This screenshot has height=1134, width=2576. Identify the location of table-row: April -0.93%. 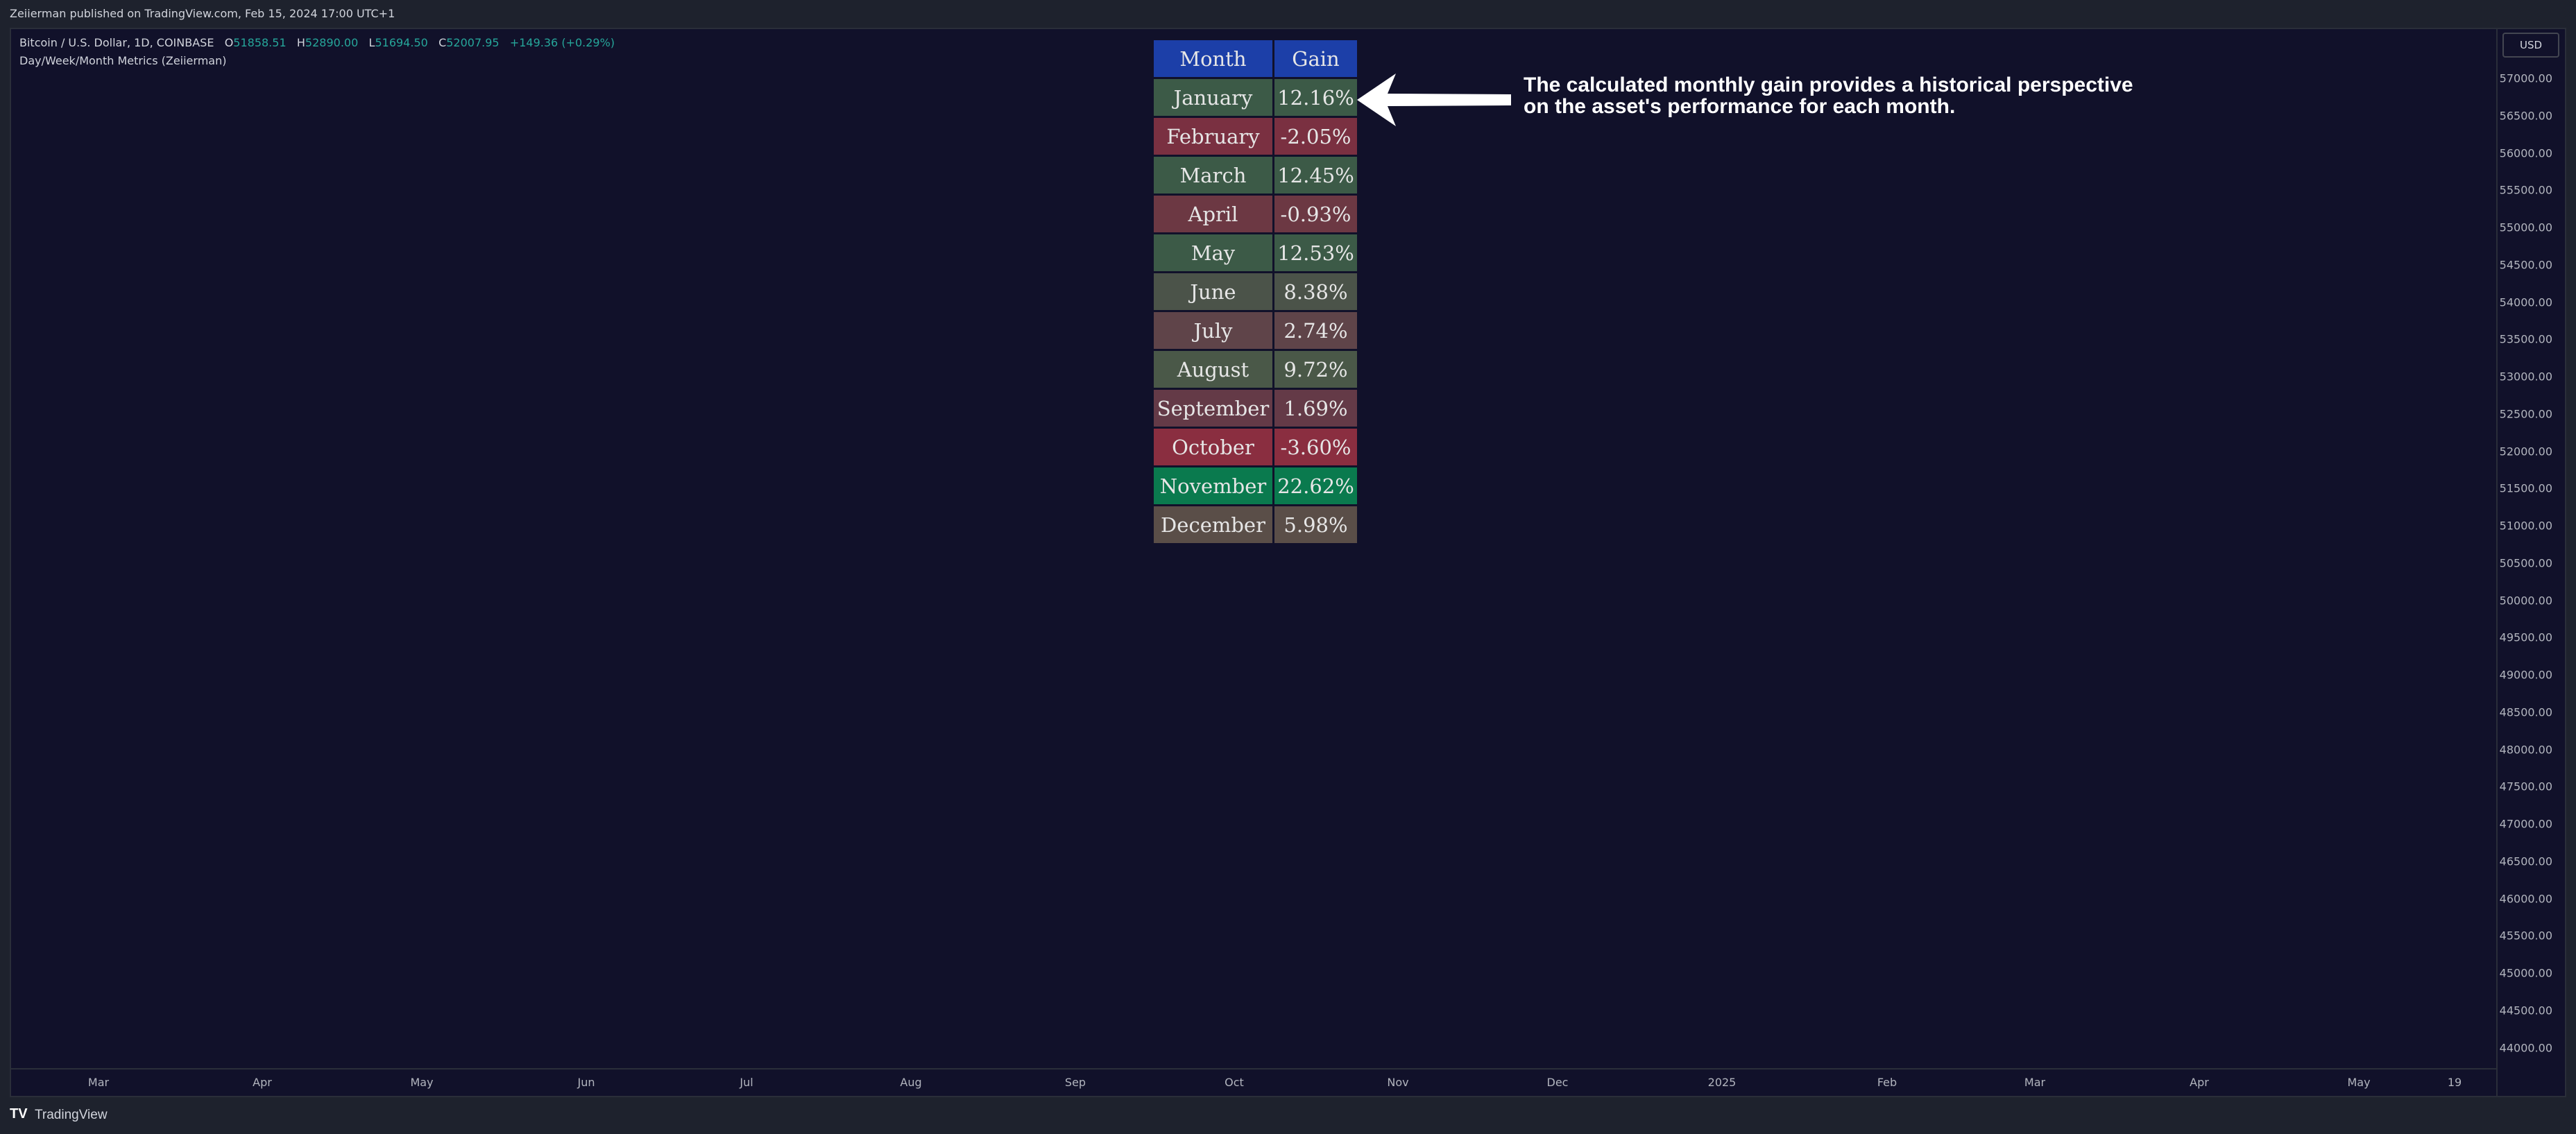
(1255, 214).